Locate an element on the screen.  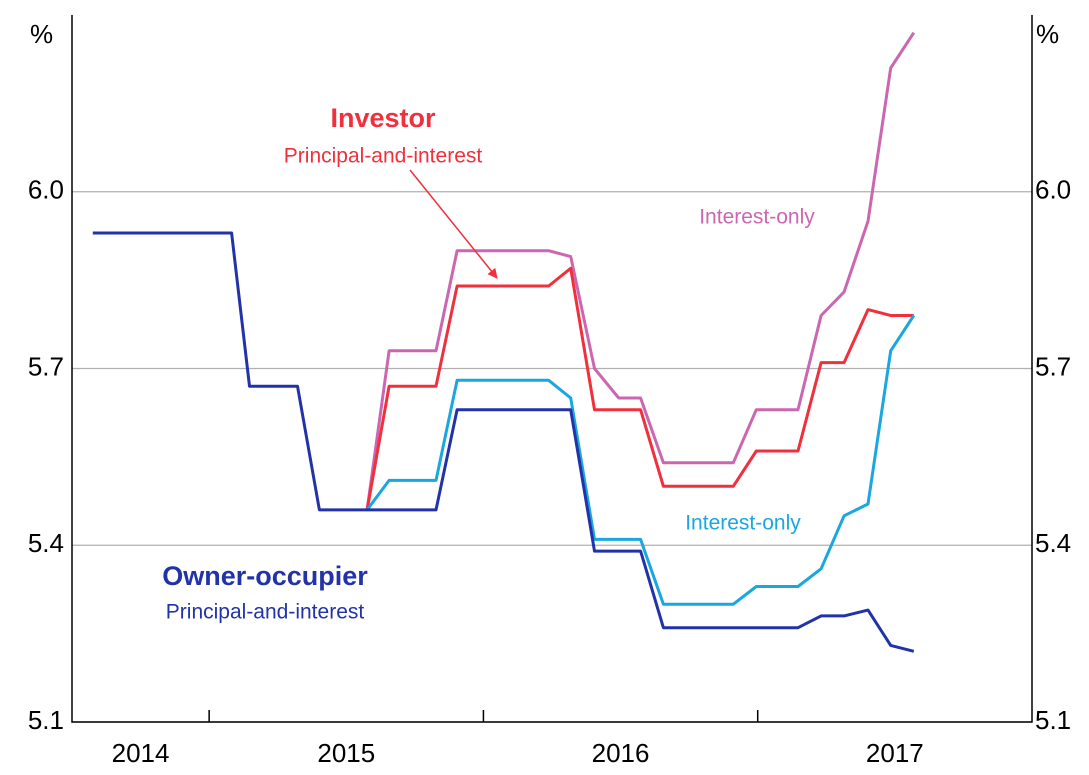
x-tick-label: 2014 is located at coordinates (141, 753).